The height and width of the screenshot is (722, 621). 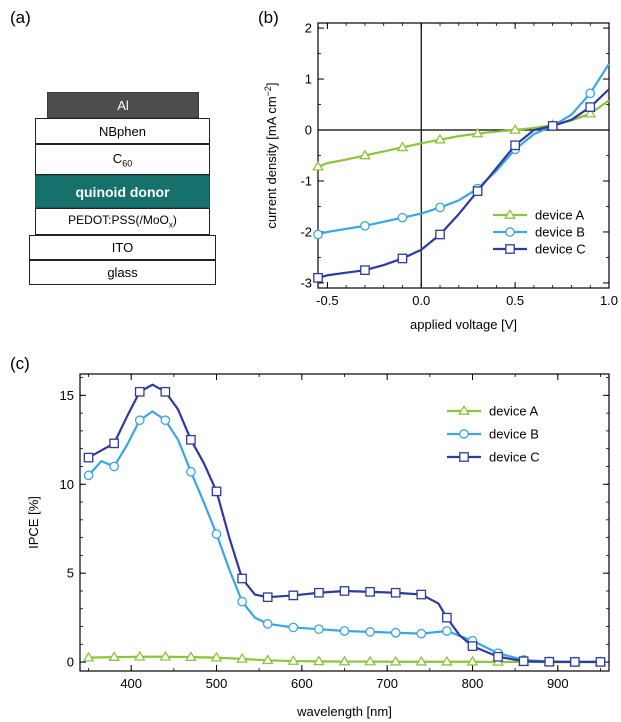 I want to click on x-tick-label: 1.0, so click(x=609, y=300).